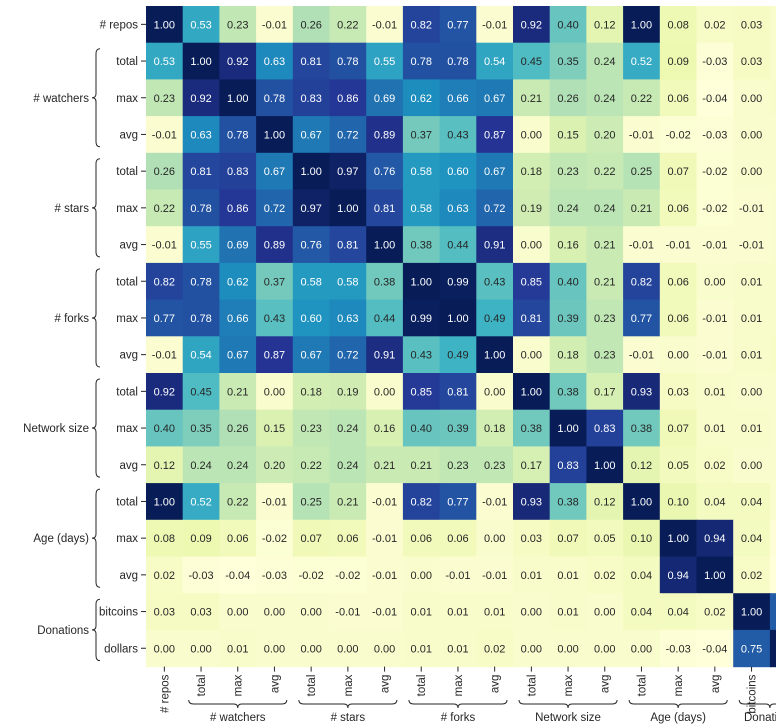 The height and width of the screenshot is (727, 776). I want to click on cell-value-label: 0.23, so click(237, 25).